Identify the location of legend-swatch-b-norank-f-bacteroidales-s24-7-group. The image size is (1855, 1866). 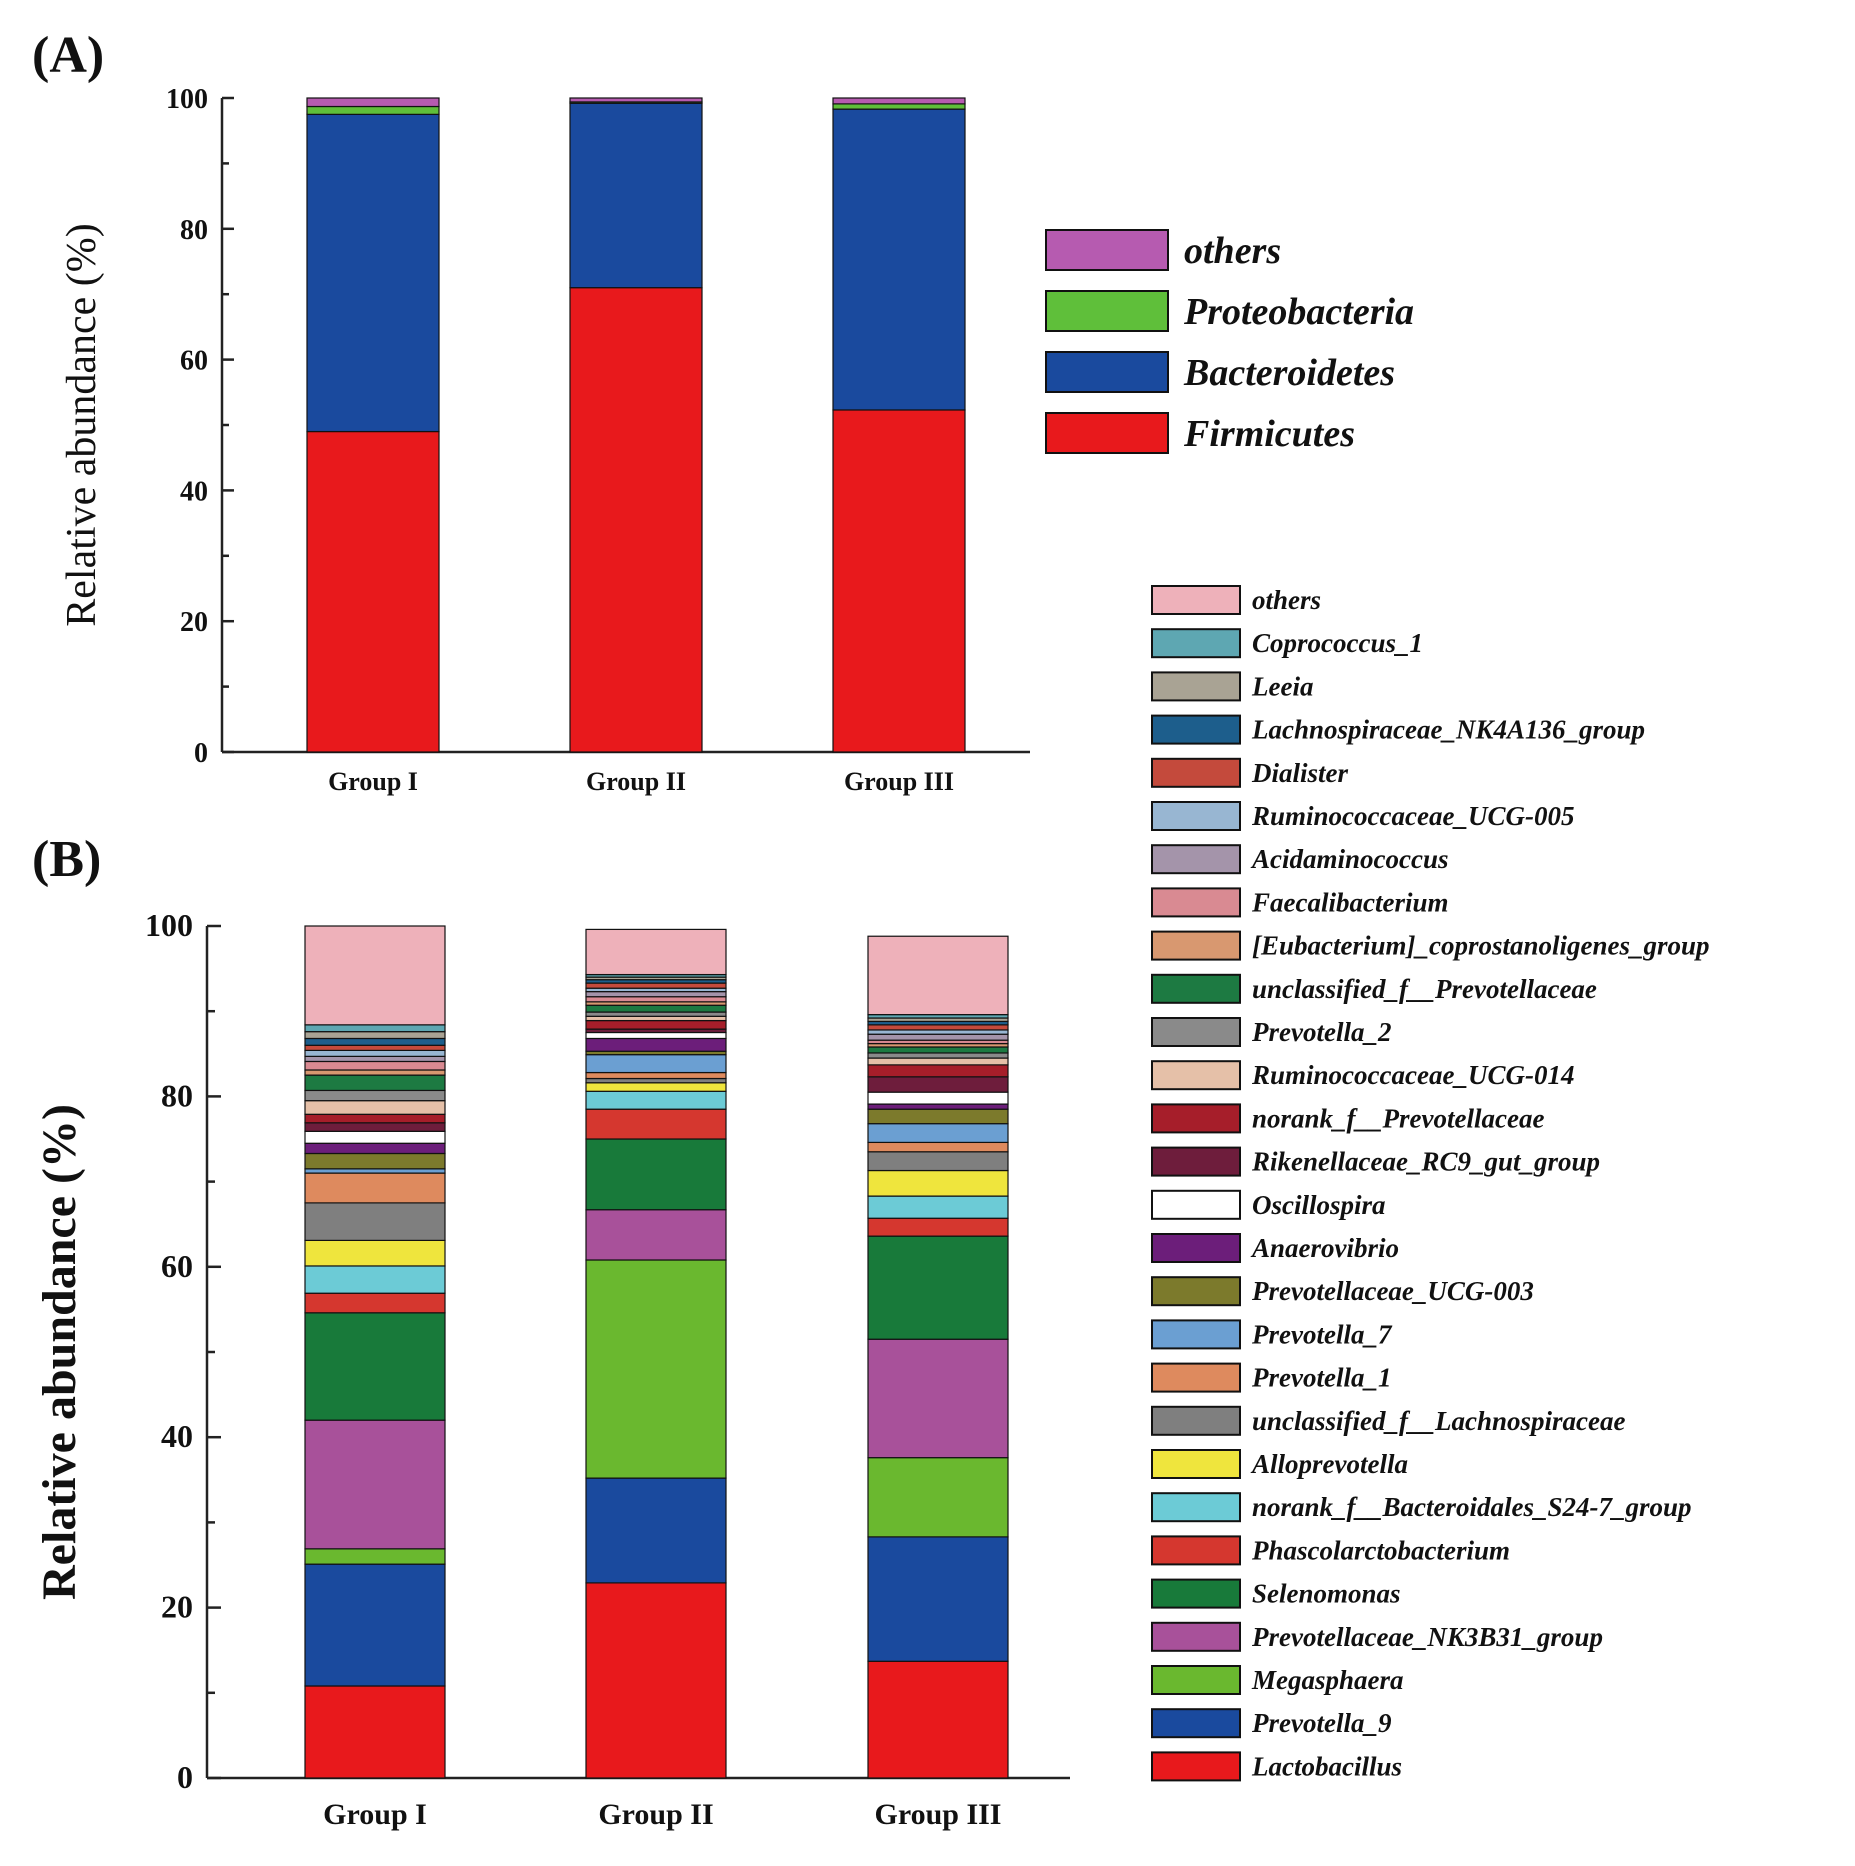
(1196, 1507).